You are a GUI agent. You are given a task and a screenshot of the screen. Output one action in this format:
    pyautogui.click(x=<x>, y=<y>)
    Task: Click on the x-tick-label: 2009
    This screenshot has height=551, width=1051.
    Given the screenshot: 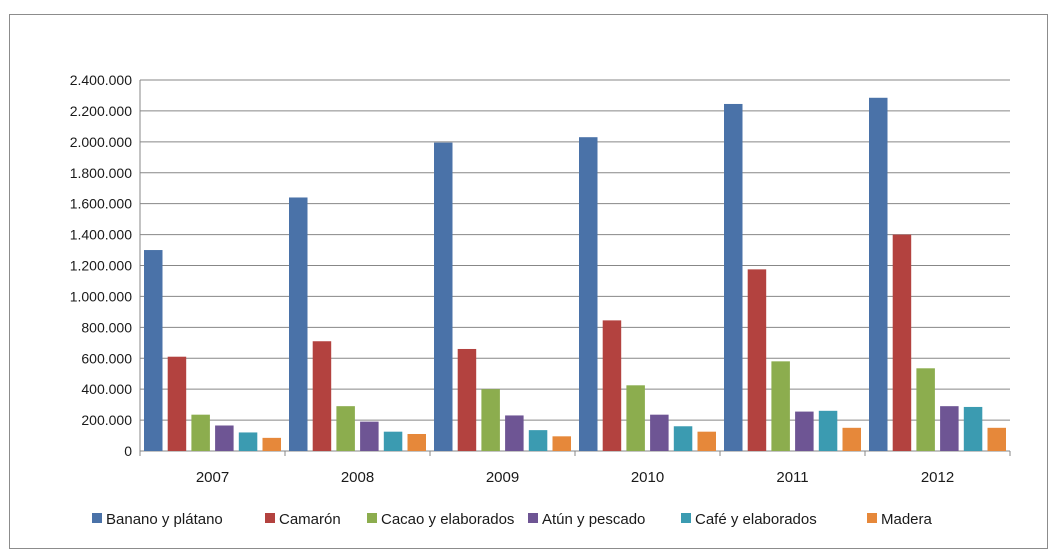 What is the action you would take?
    pyautogui.click(x=502, y=477)
    